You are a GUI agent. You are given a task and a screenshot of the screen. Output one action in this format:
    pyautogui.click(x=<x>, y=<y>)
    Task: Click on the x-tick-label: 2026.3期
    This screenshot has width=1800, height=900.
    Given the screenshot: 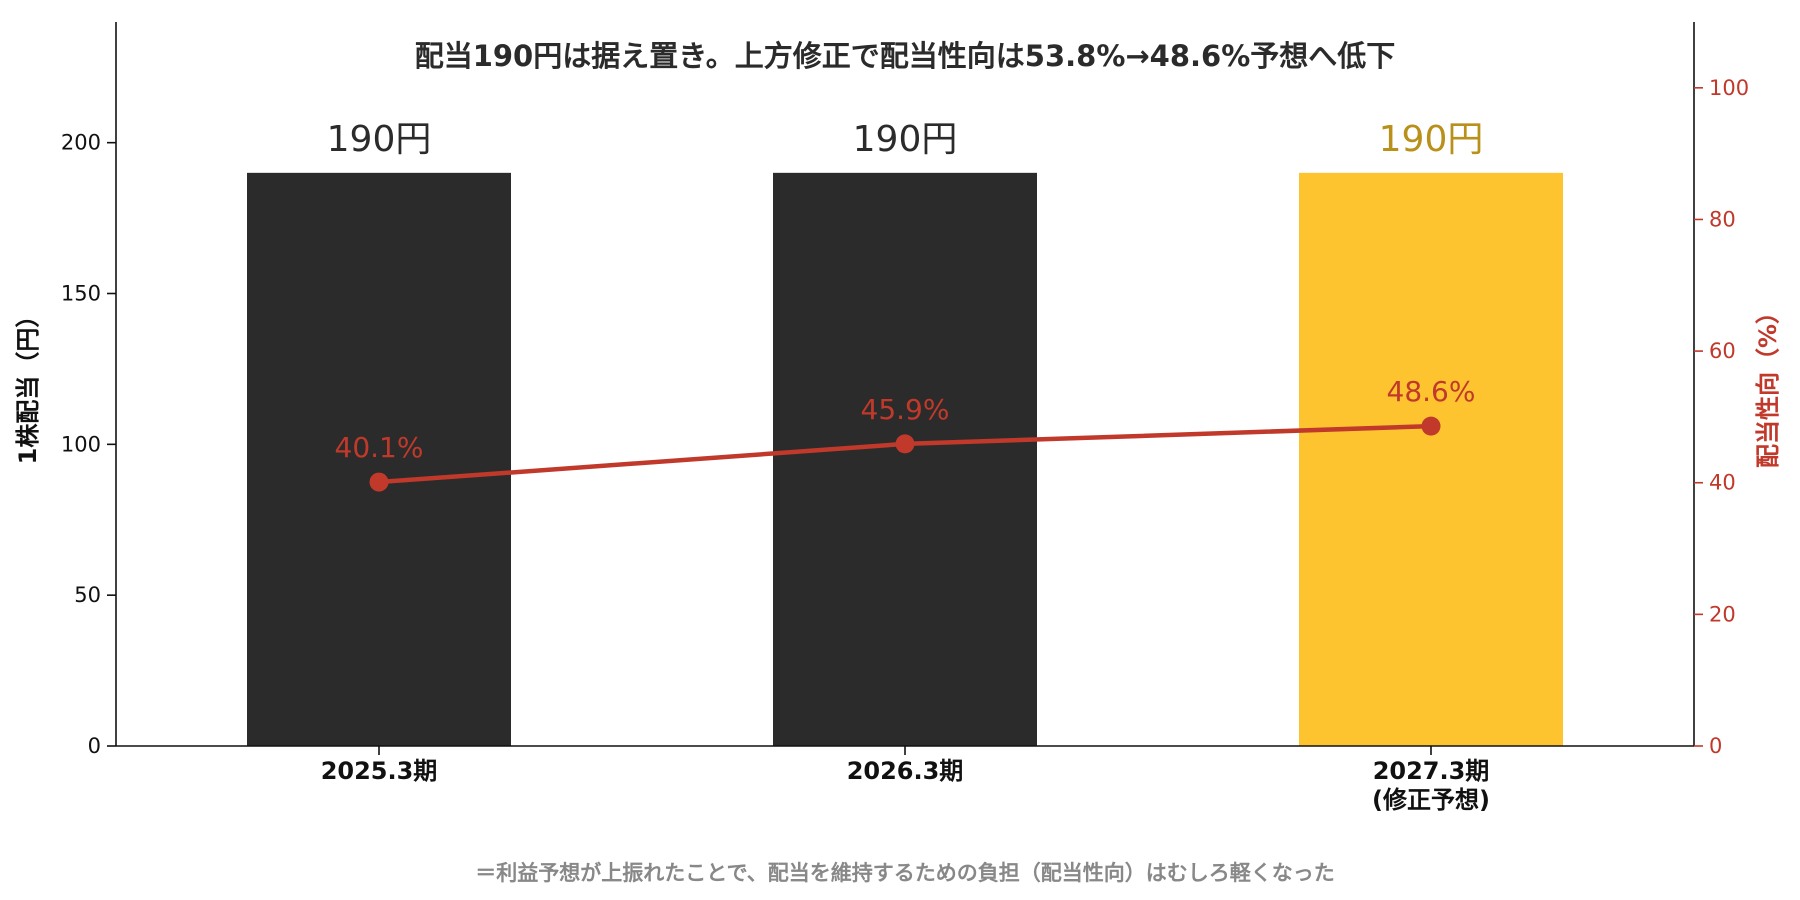 What is the action you would take?
    pyautogui.click(x=905, y=771)
    